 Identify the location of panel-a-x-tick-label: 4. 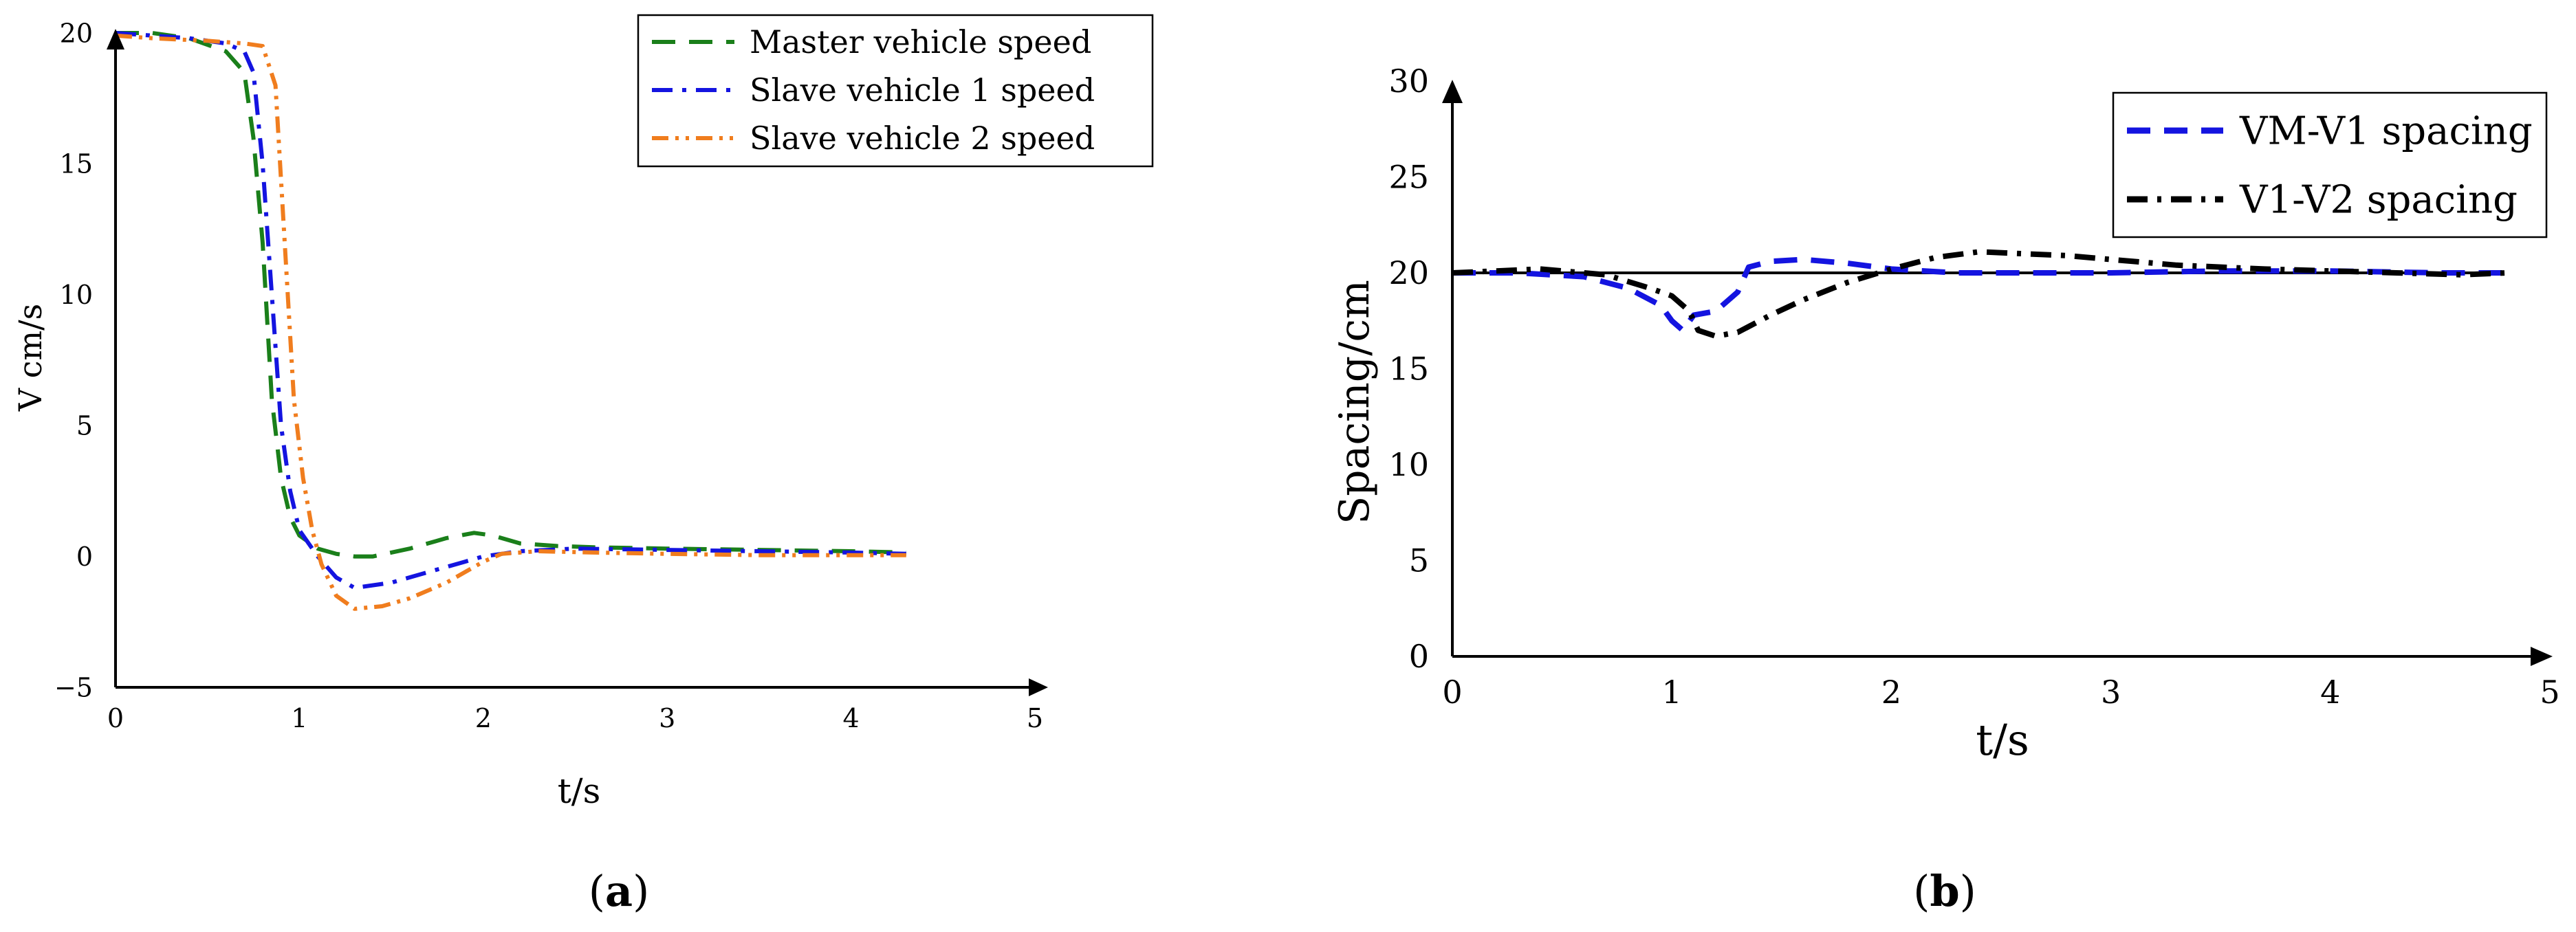
(851, 718).